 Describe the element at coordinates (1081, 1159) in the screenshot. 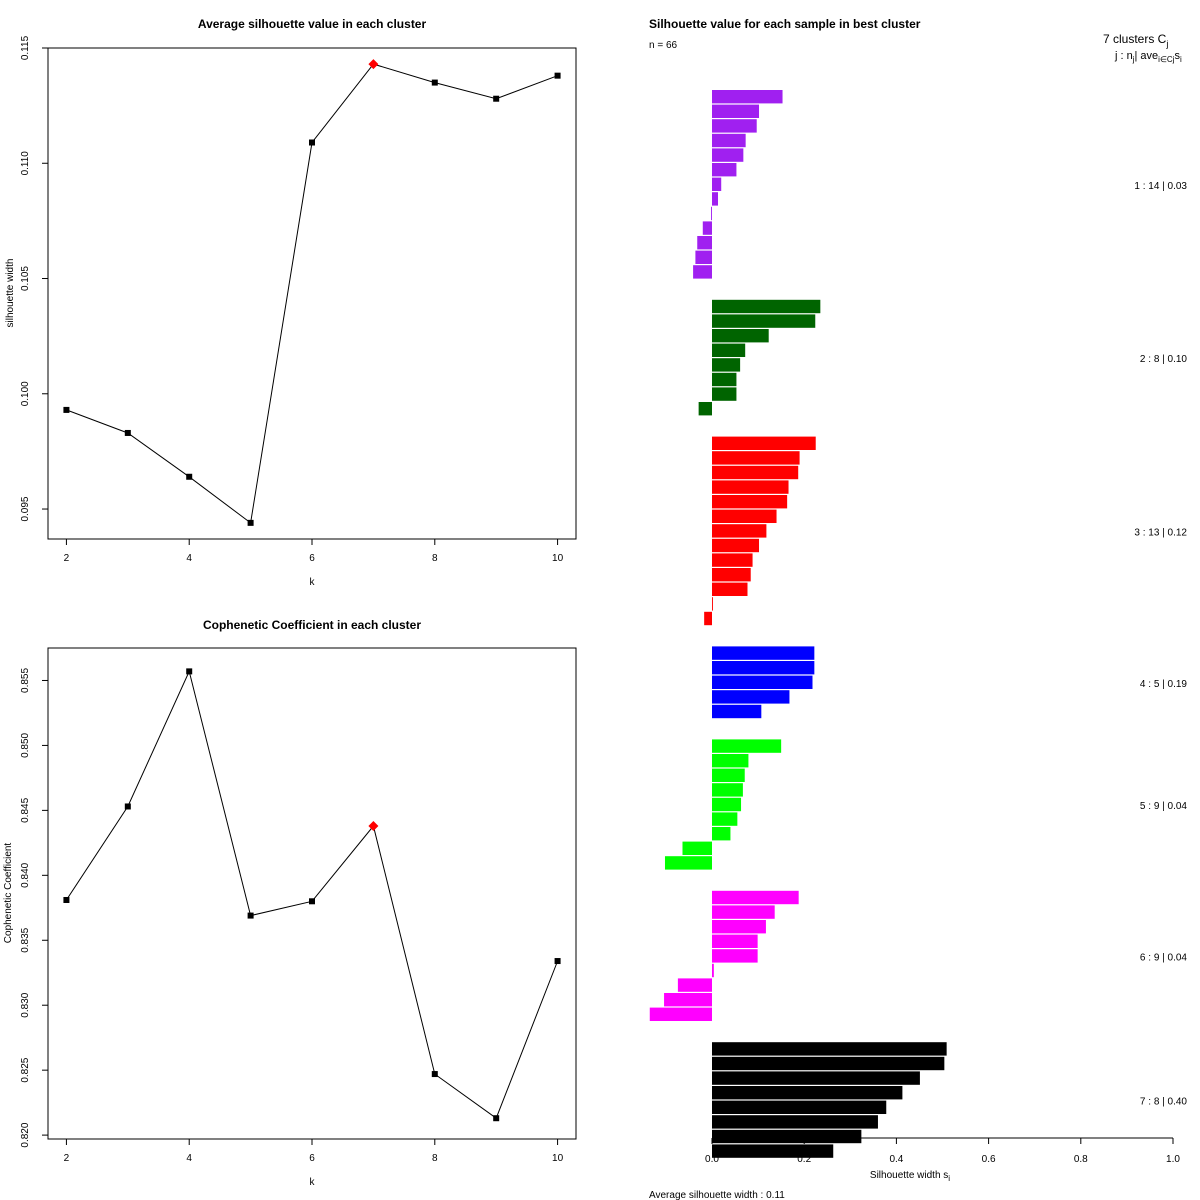

I see `x-tick-label: 0.8` at that location.